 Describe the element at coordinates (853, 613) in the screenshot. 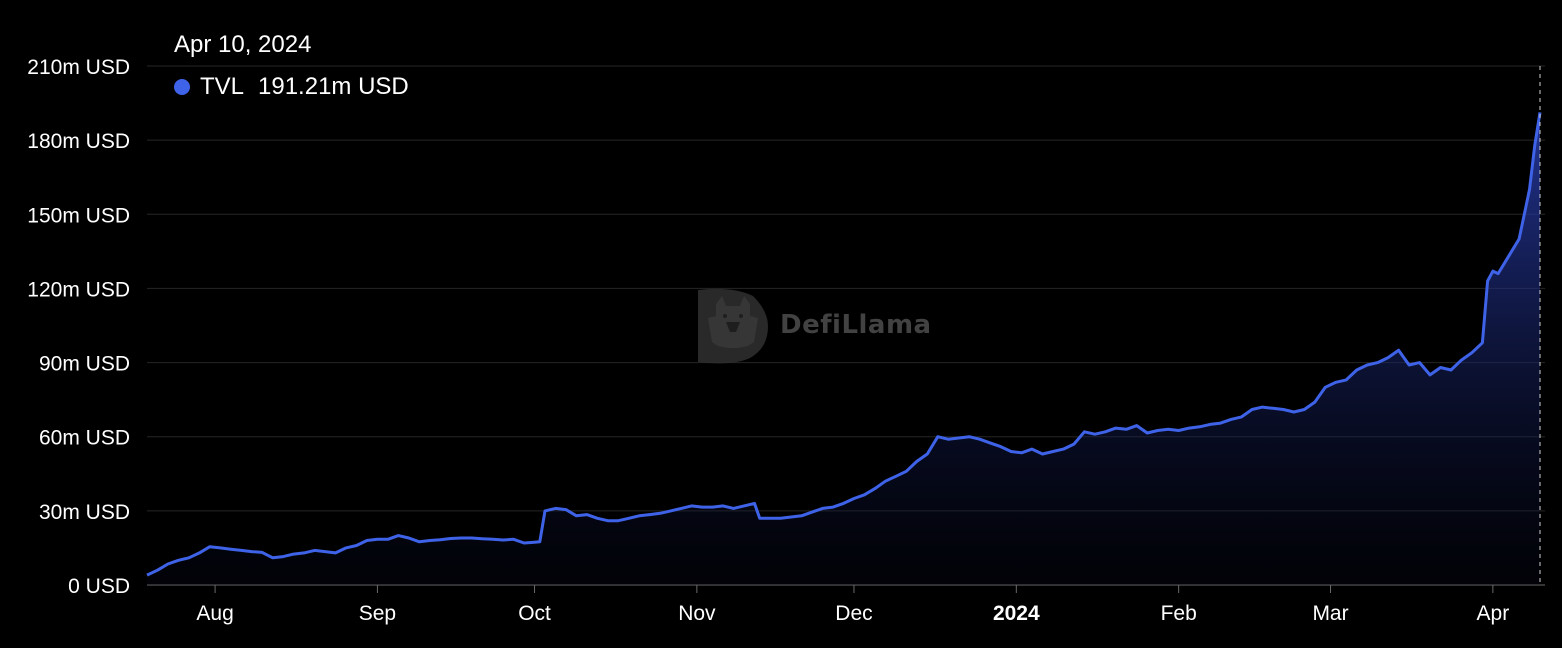

I see `x-tick-label: Dec` at that location.